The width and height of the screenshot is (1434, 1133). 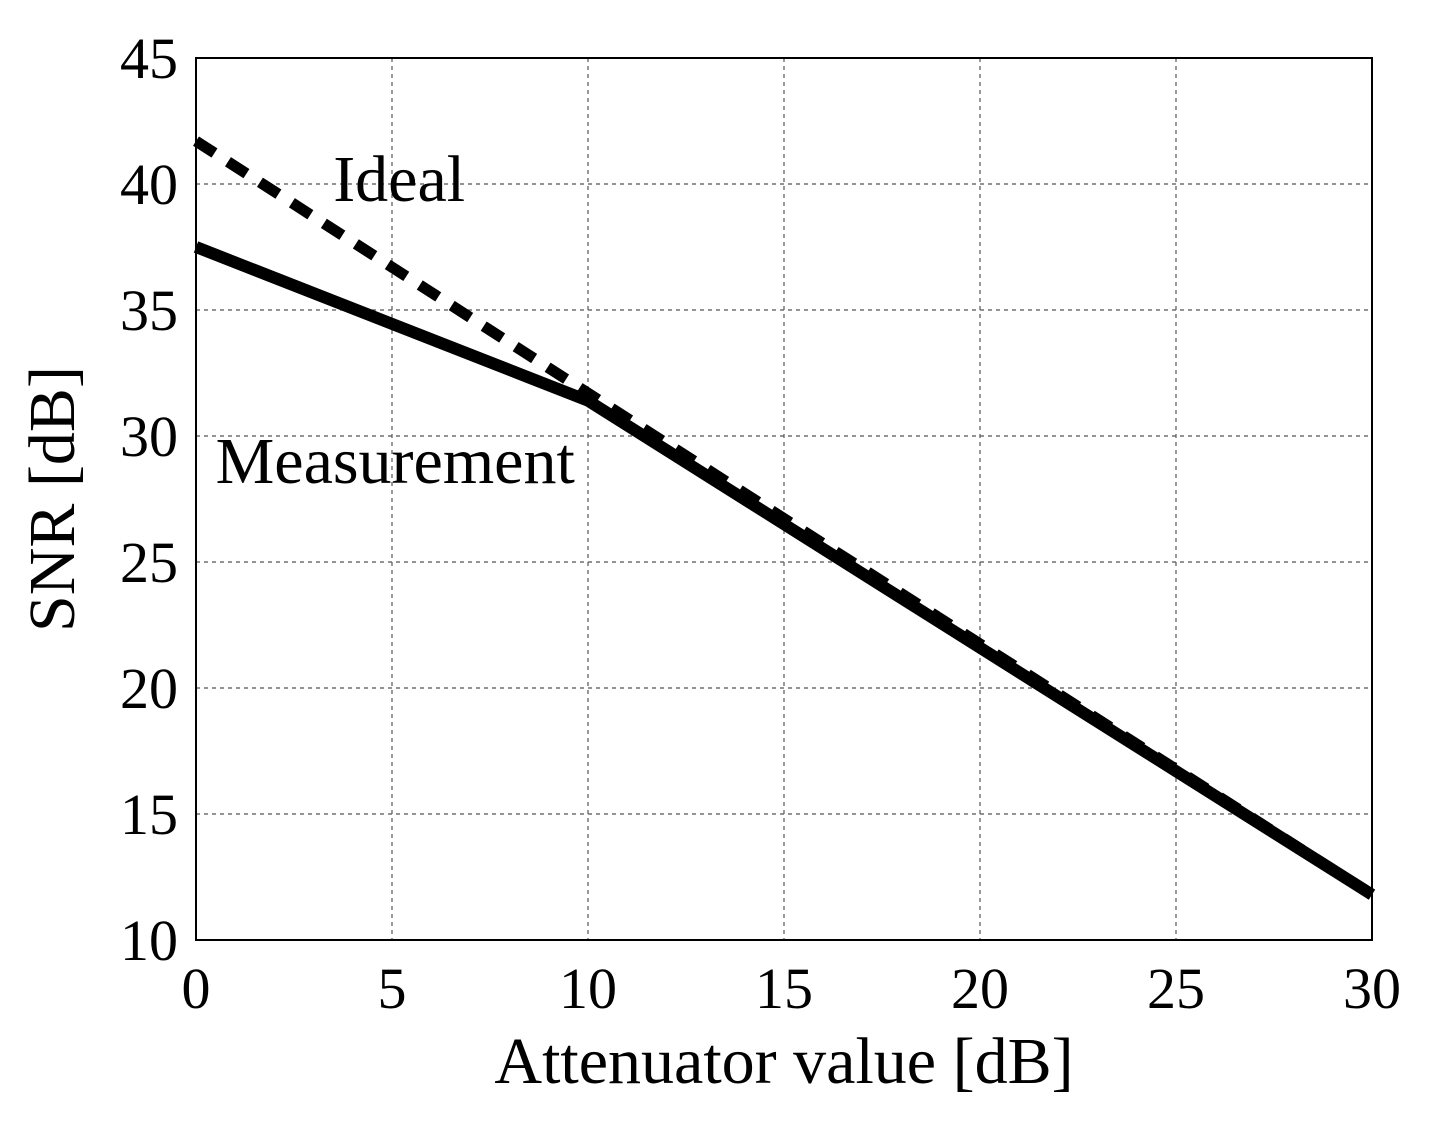 What do you see at coordinates (149, 310) in the screenshot?
I see `y-tick-label: 35` at bounding box center [149, 310].